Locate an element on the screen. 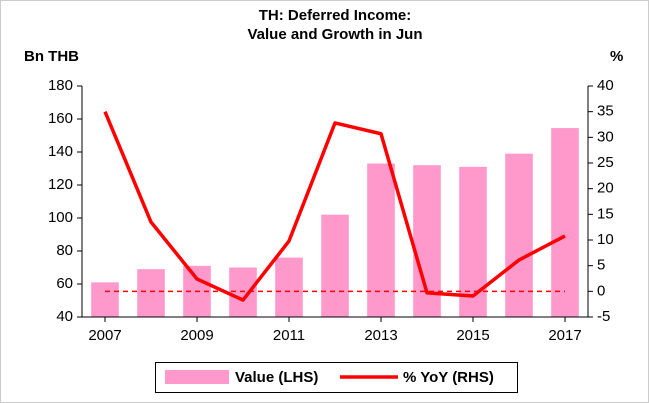 This screenshot has height=403, width=649. y-tick-label: 40 is located at coordinates (64, 316).